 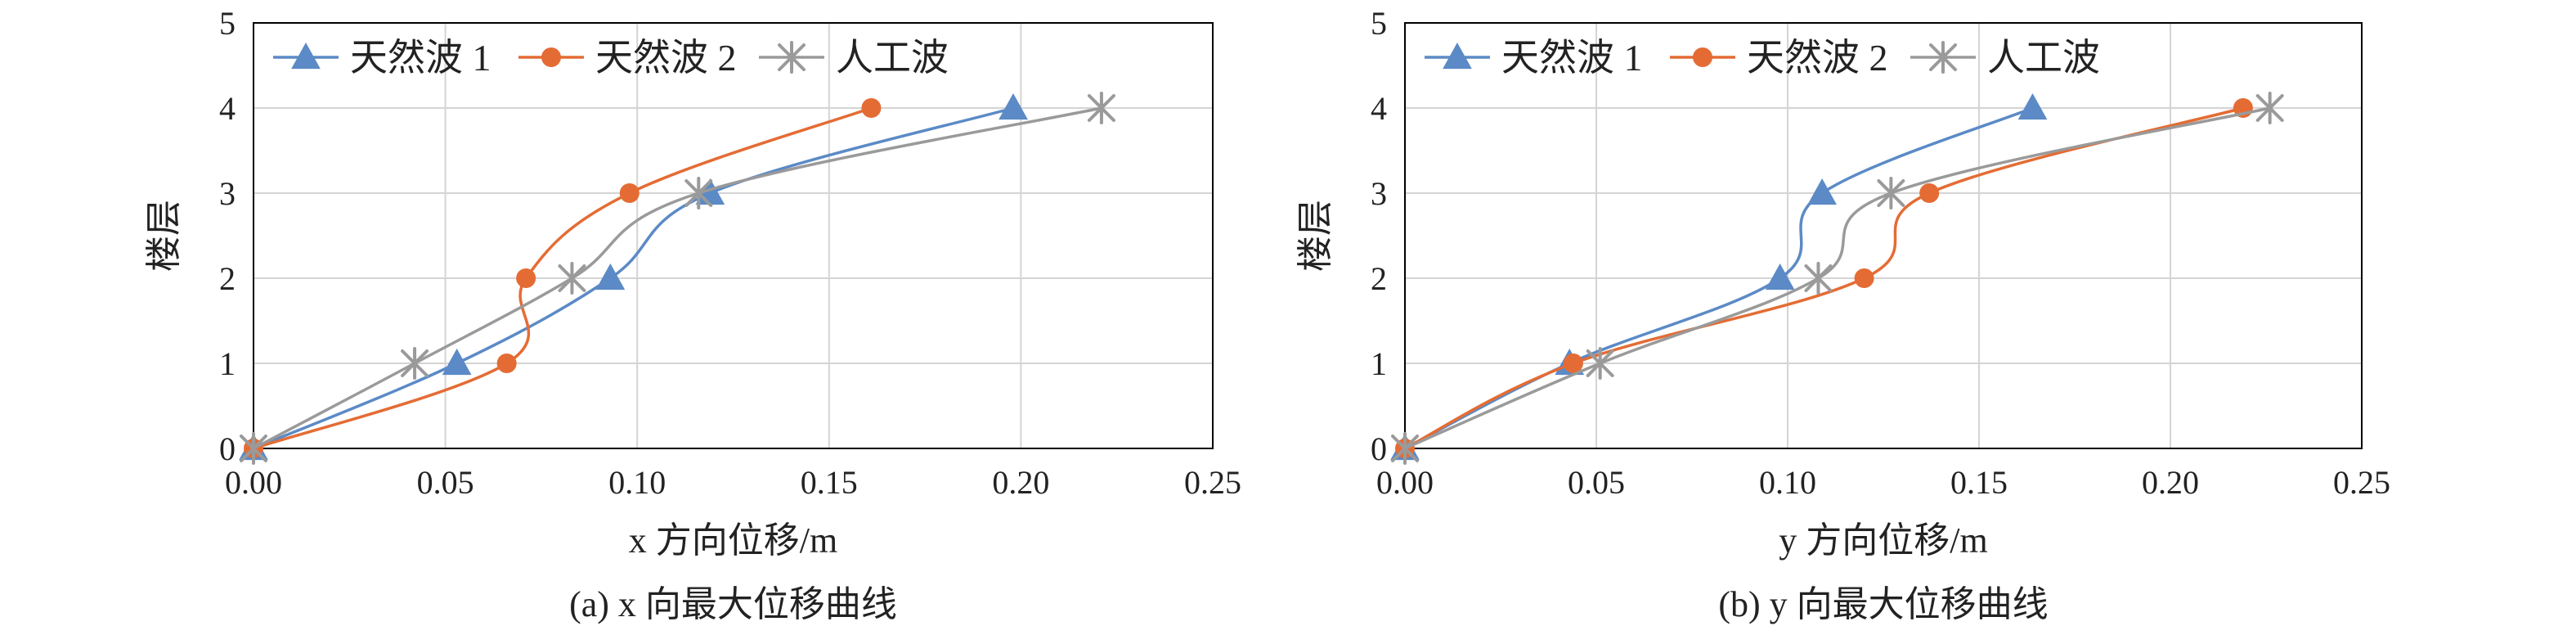 What do you see at coordinates (733, 604) in the screenshot?
I see `chart-caption: (a) x 向最大位移曲线` at bounding box center [733, 604].